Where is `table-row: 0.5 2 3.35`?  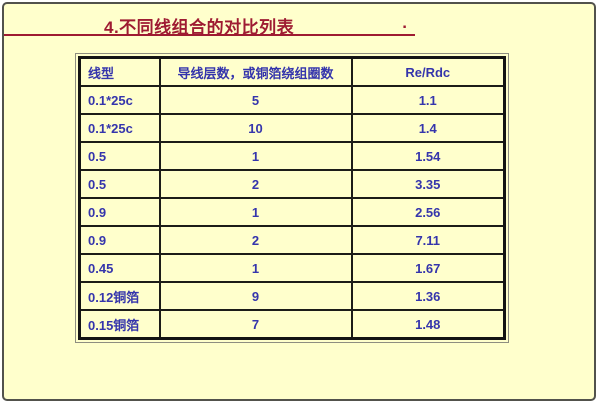 table-row: 0.5 2 3.35 is located at coordinates (292, 184).